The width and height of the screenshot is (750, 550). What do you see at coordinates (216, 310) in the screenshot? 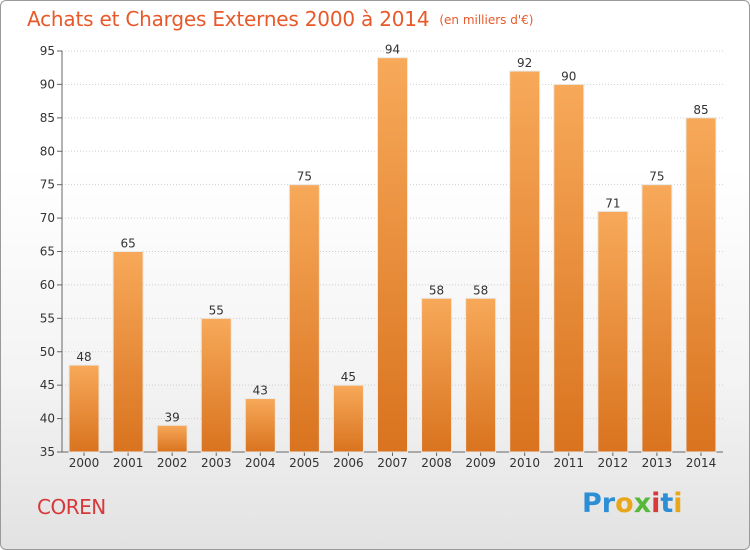
I see `bar-value-label: 55` at bounding box center [216, 310].